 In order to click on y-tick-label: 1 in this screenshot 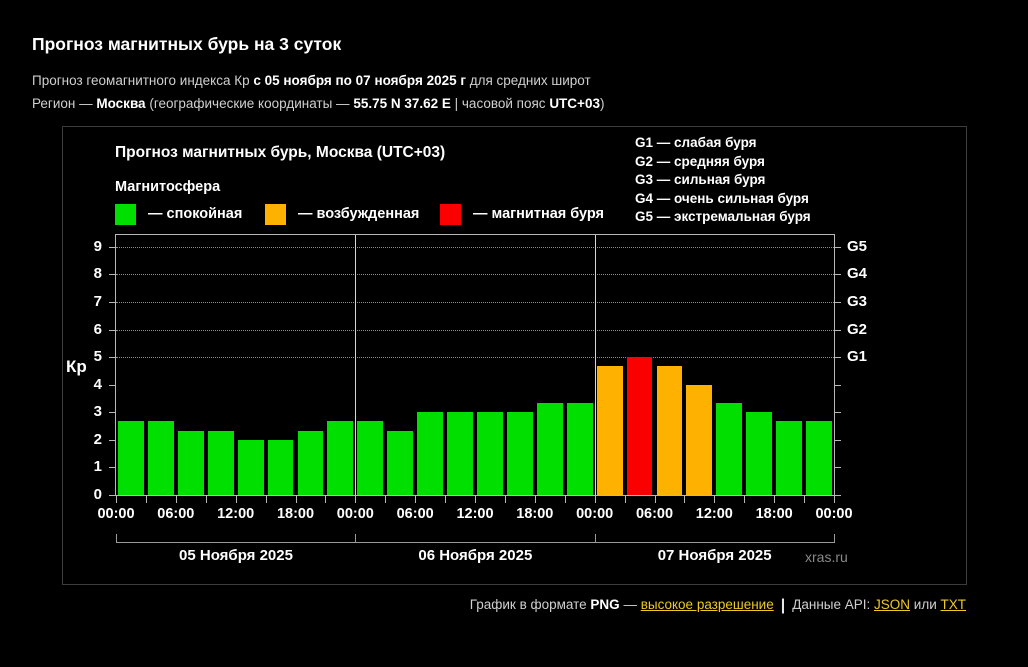, I will do `click(97, 467)`.